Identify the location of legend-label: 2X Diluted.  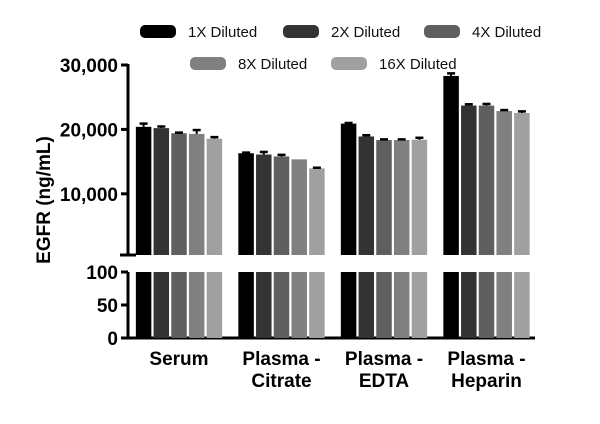
(365, 32).